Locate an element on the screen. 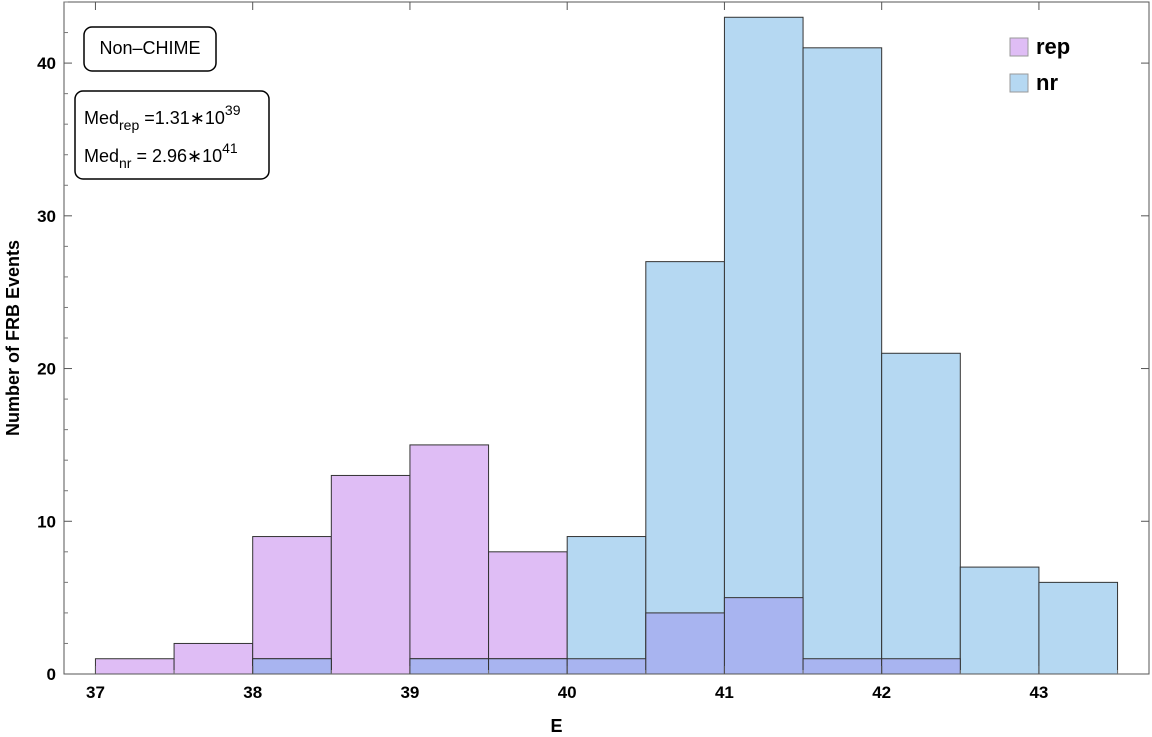 Image resolution: width=1152 pixels, height=737 pixels. legend: rep nr is located at coordinates (1039, 64).